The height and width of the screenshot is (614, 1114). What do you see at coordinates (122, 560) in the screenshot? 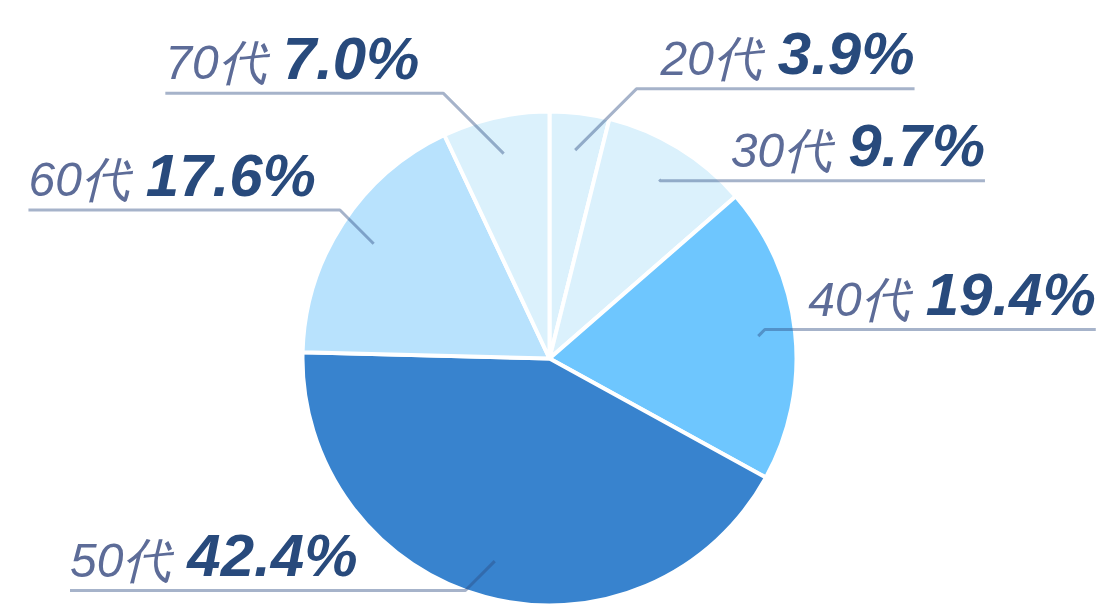
I see `slice-label: 50代` at bounding box center [122, 560].